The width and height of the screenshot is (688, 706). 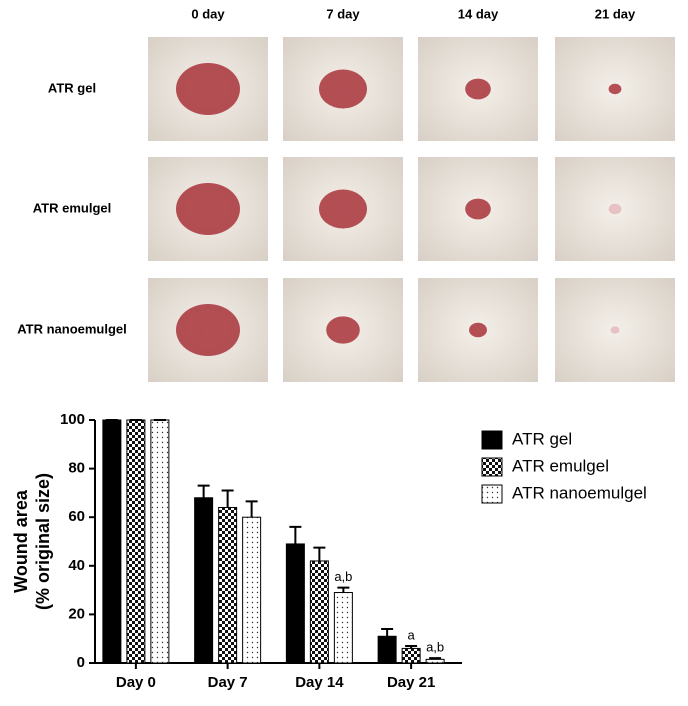 What do you see at coordinates (411, 682) in the screenshot?
I see `x-tick-label: Day 21` at bounding box center [411, 682].